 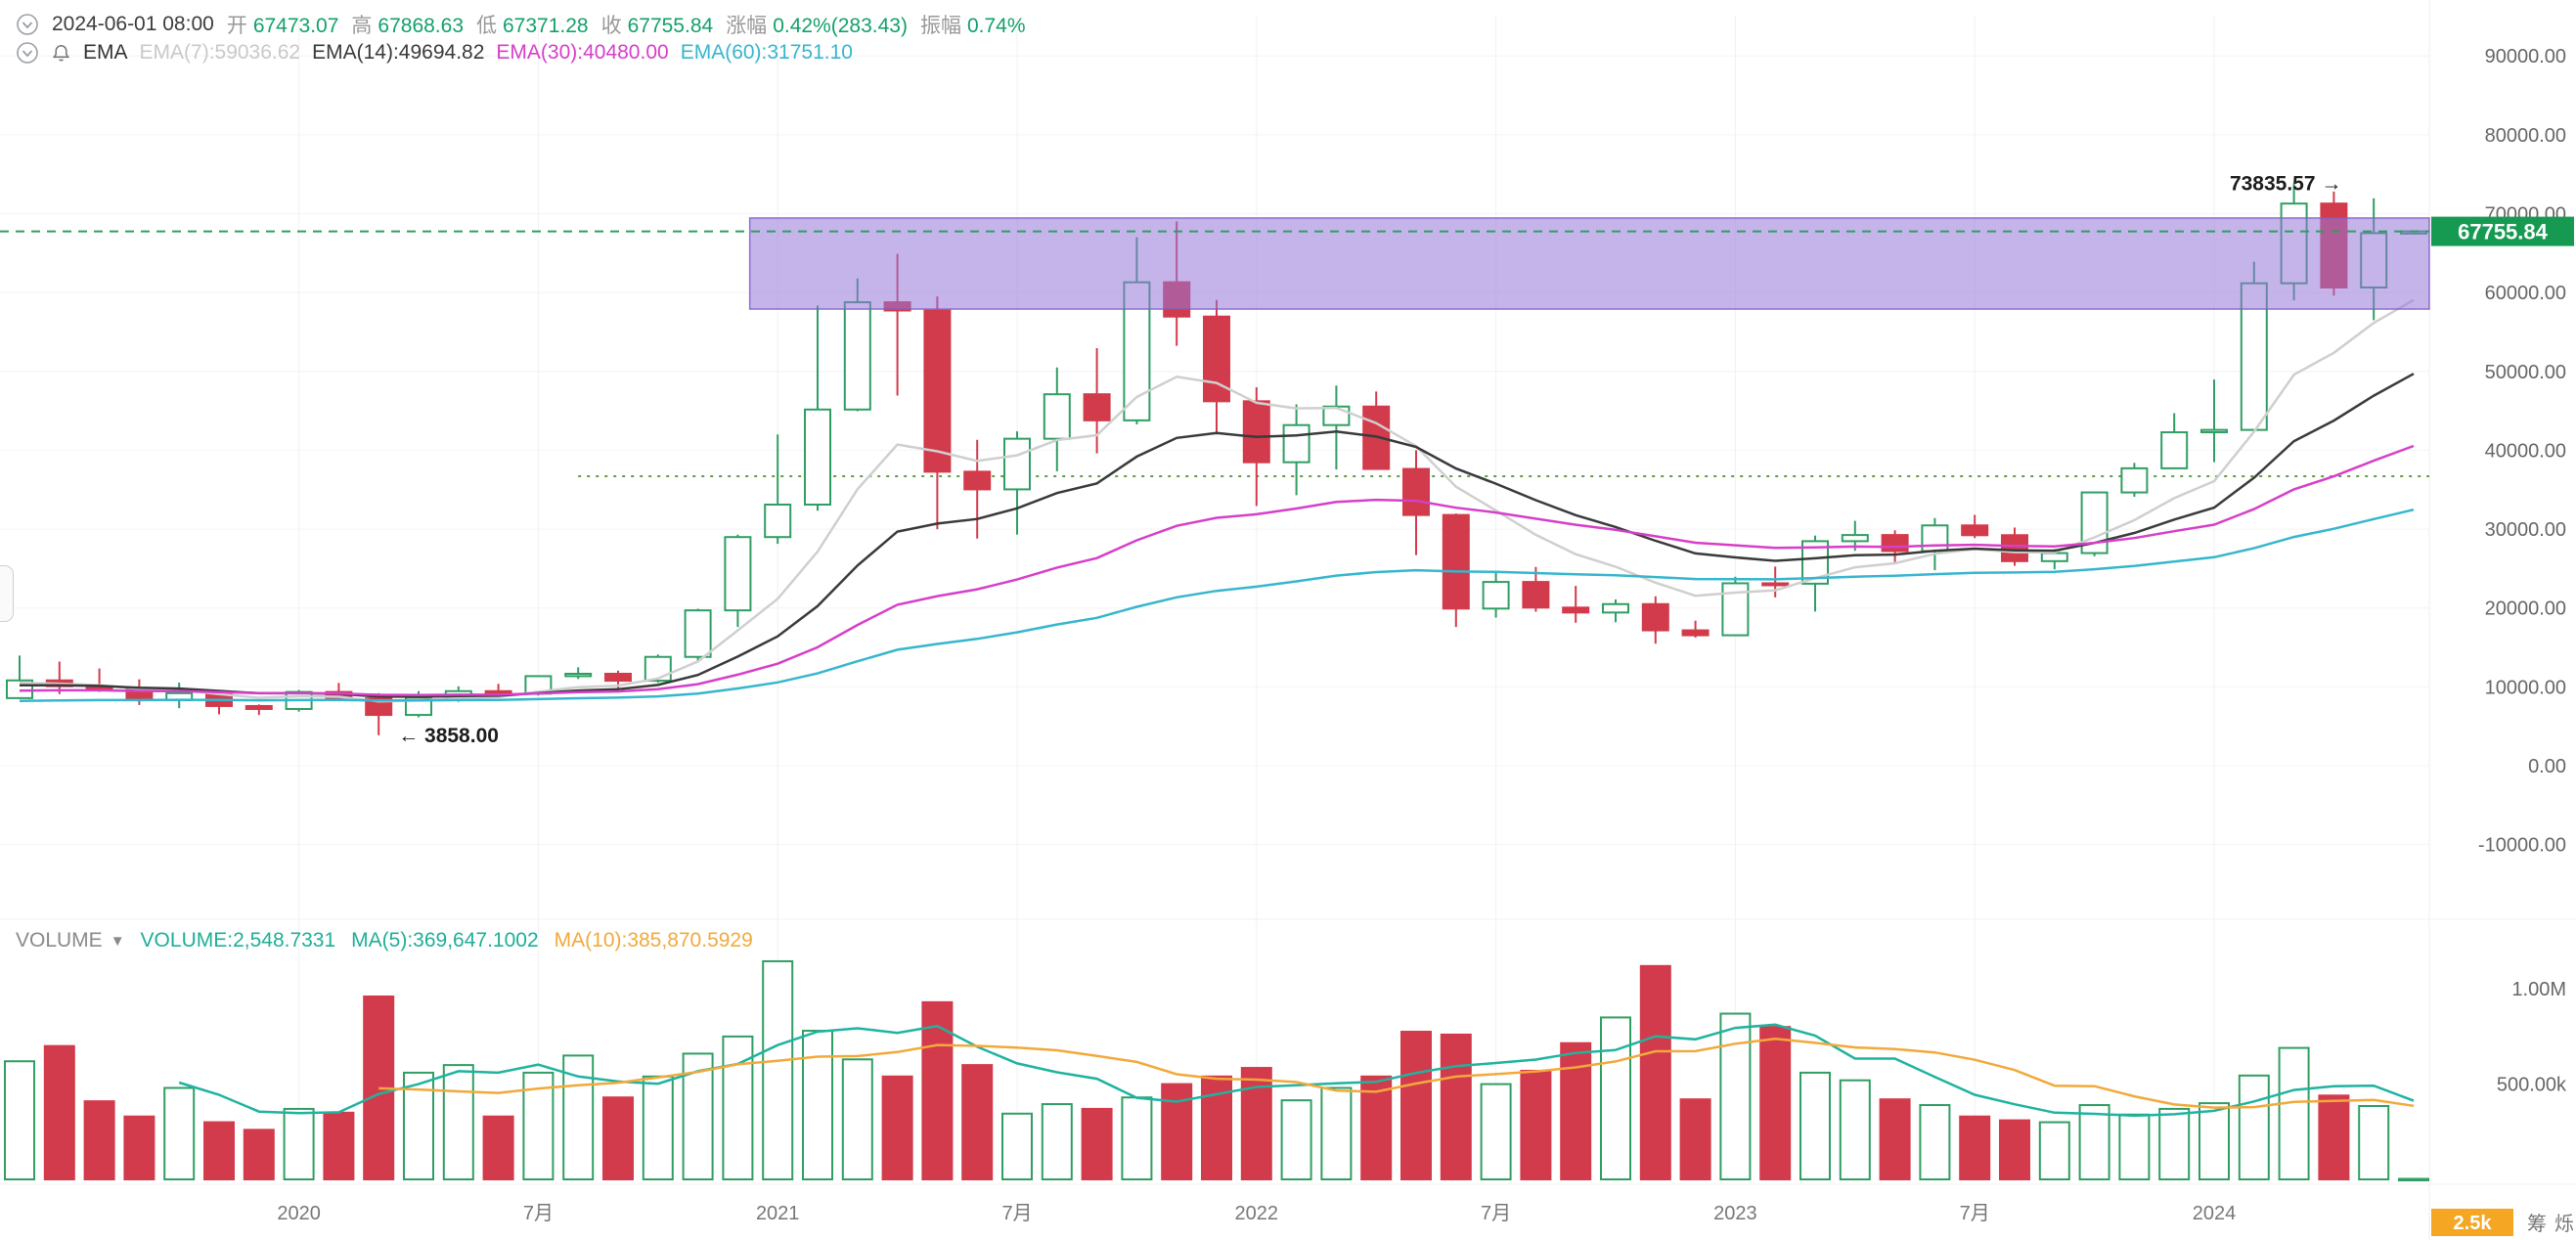 I want to click on low-annotation: ← 3858.00, so click(x=448, y=736).